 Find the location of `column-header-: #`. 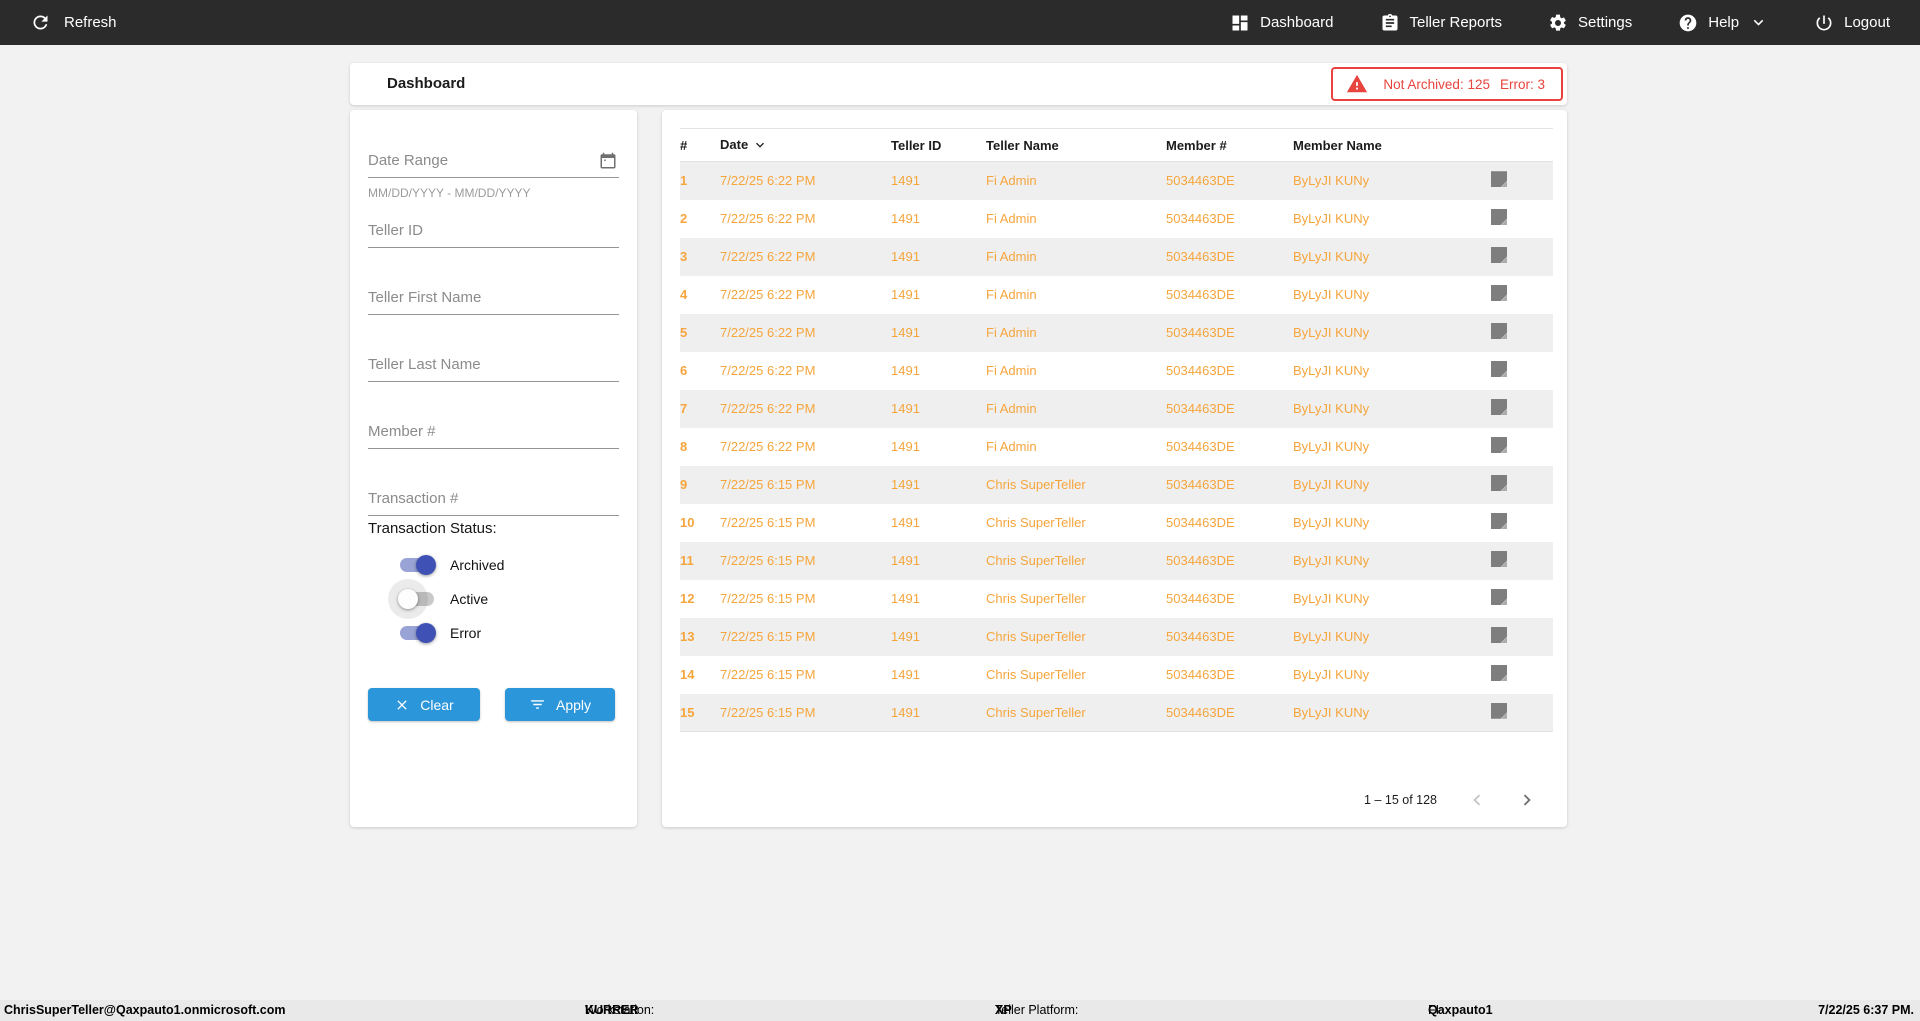

column-header-: # is located at coordinates (684, 145).